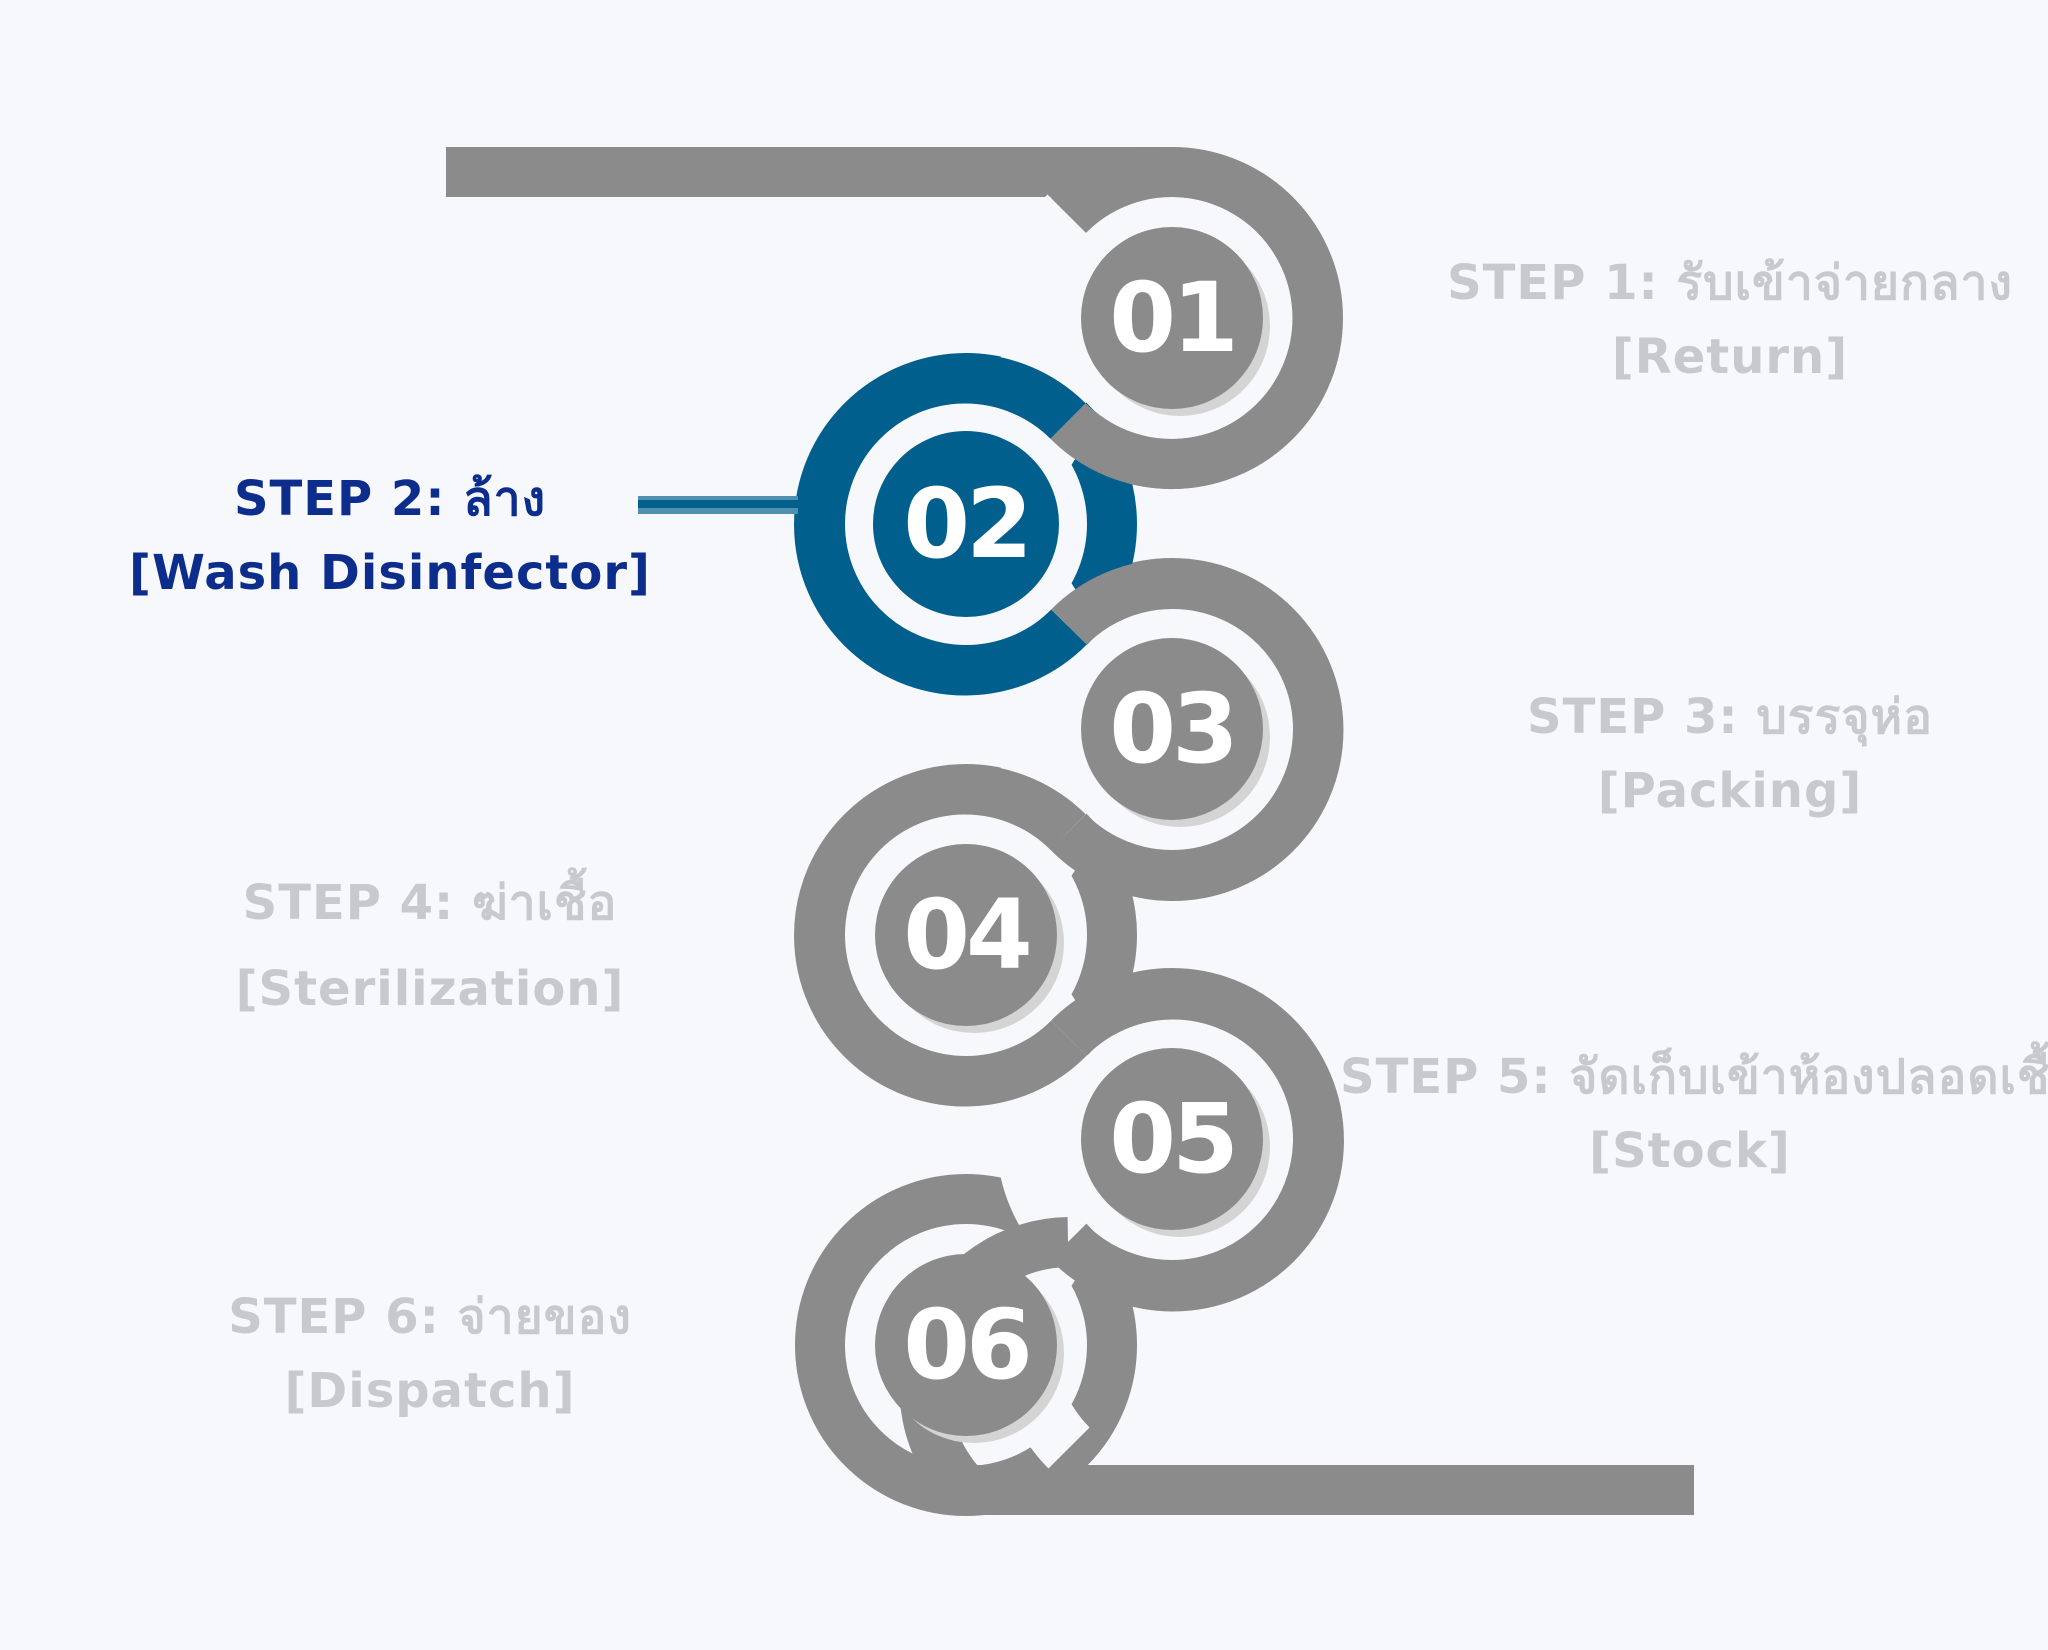  What do you see at coordinates (430, 989) in the screenshot?
I see `step-4-subtitle: [Sterilization]` at bounding box center [430, 989].